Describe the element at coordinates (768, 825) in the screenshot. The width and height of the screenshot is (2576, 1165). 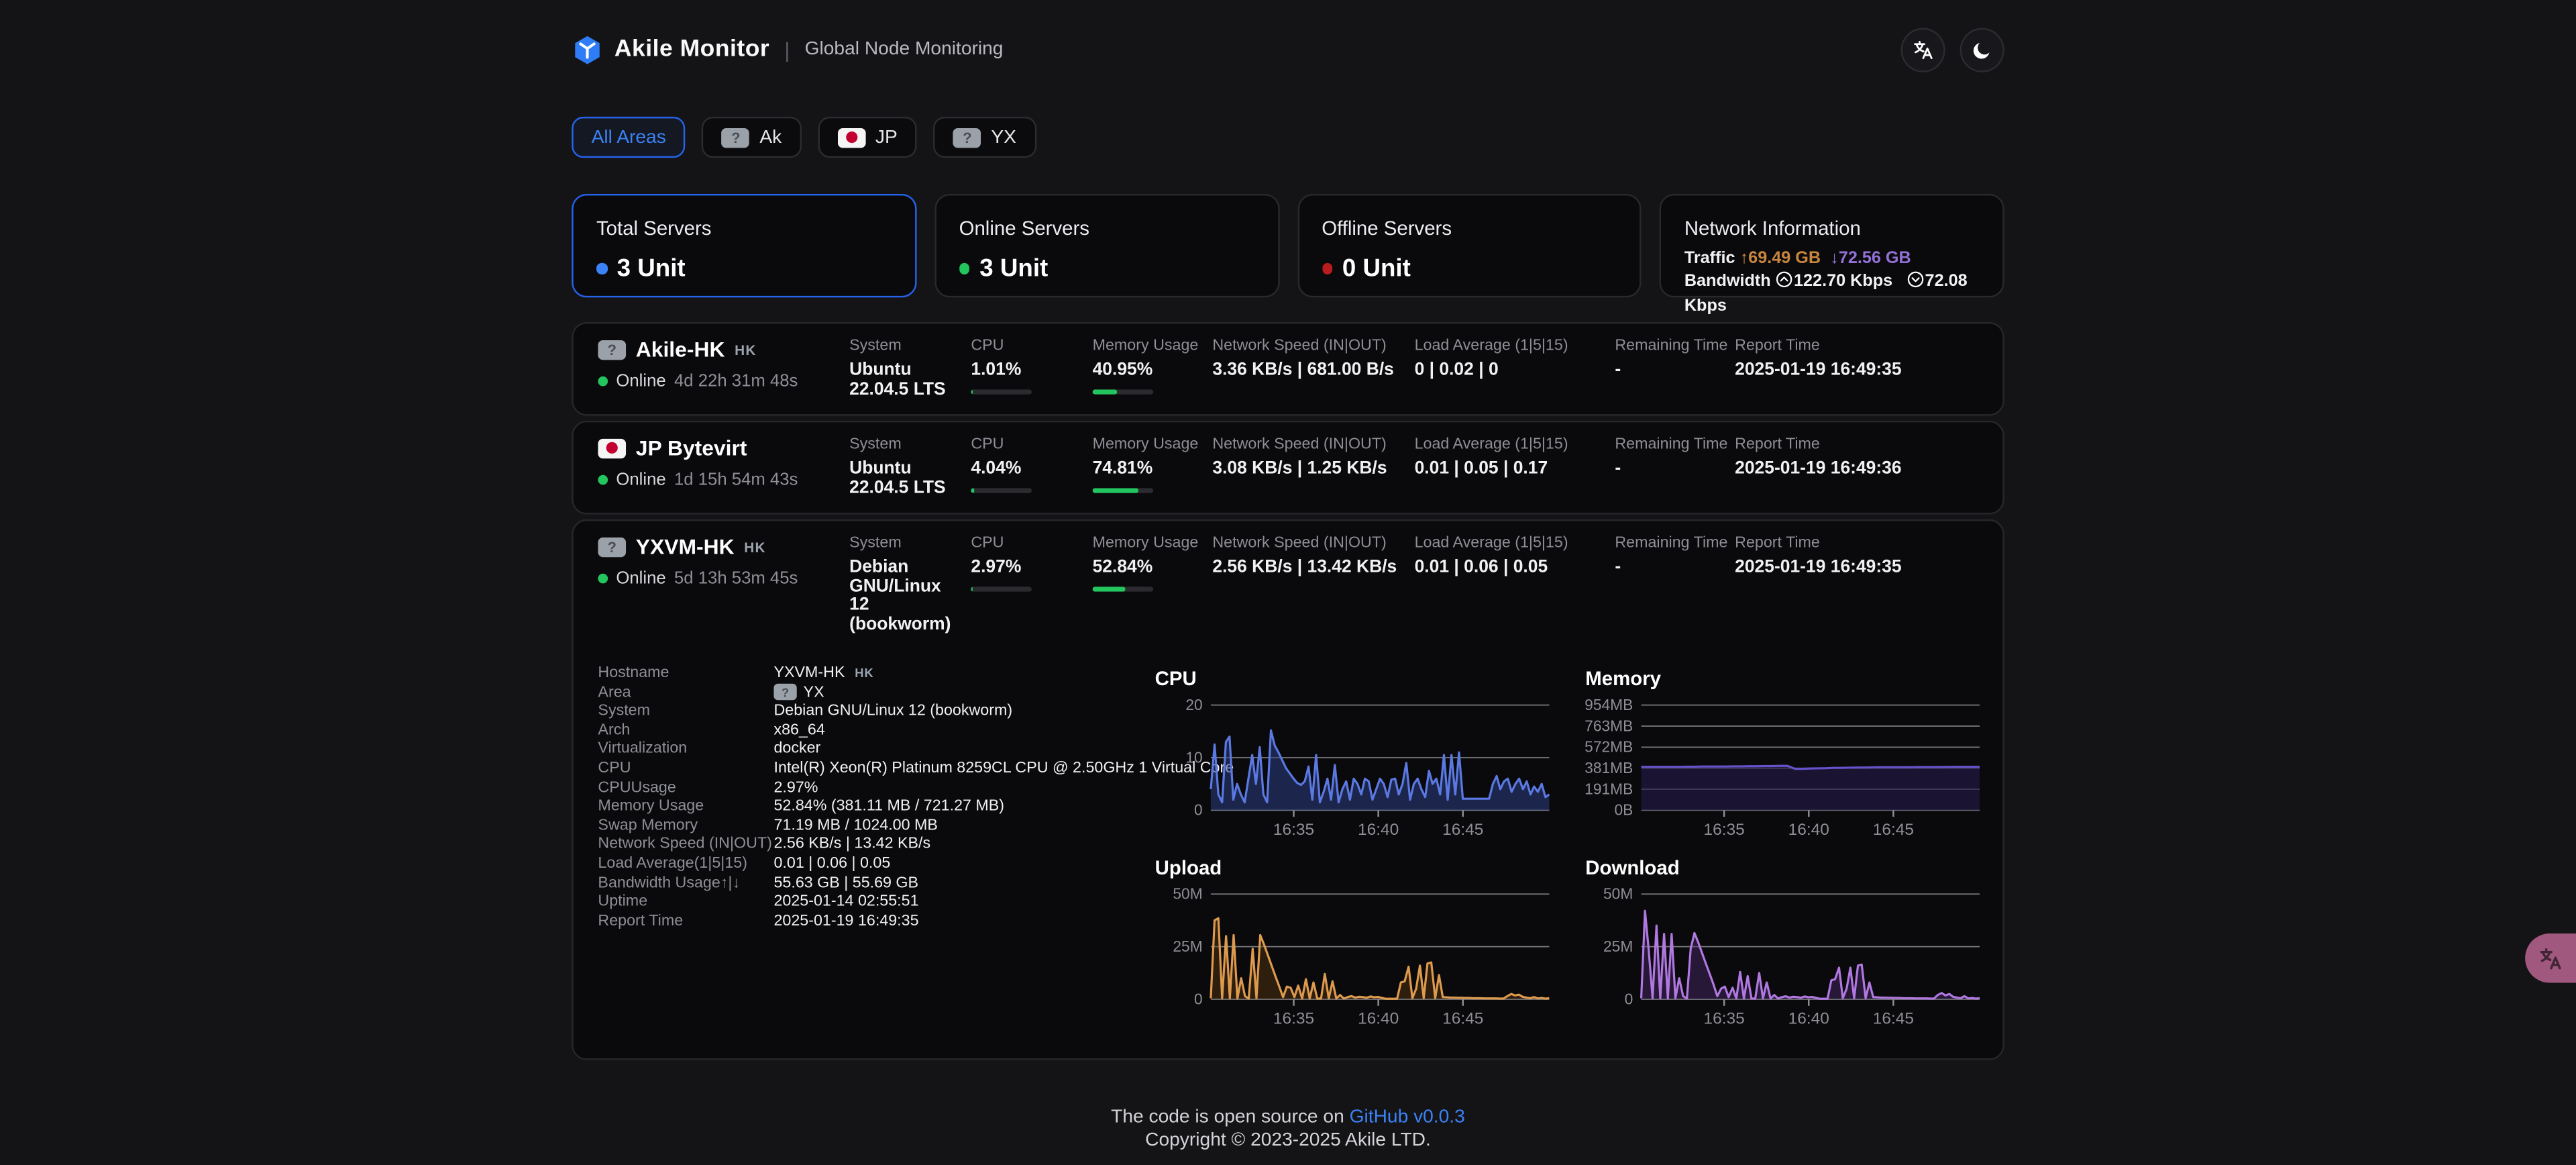
I see `detail-row: Swap Memory 71.19 MB / 1024.00 MB` at that location.